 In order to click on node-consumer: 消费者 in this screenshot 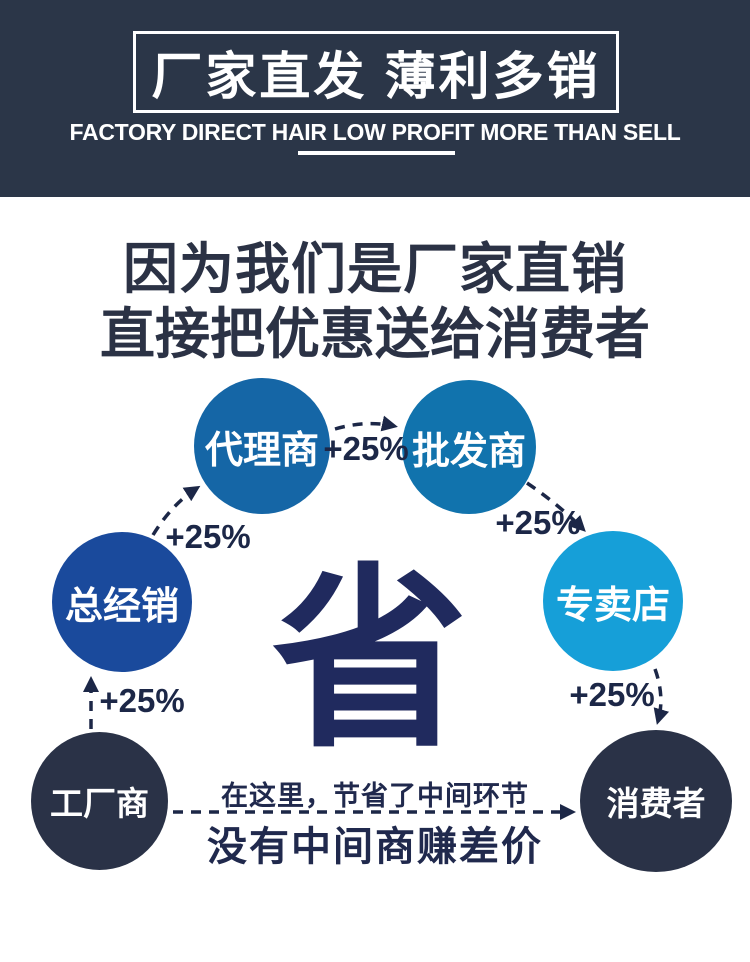, I will do `click(656, 801)`.